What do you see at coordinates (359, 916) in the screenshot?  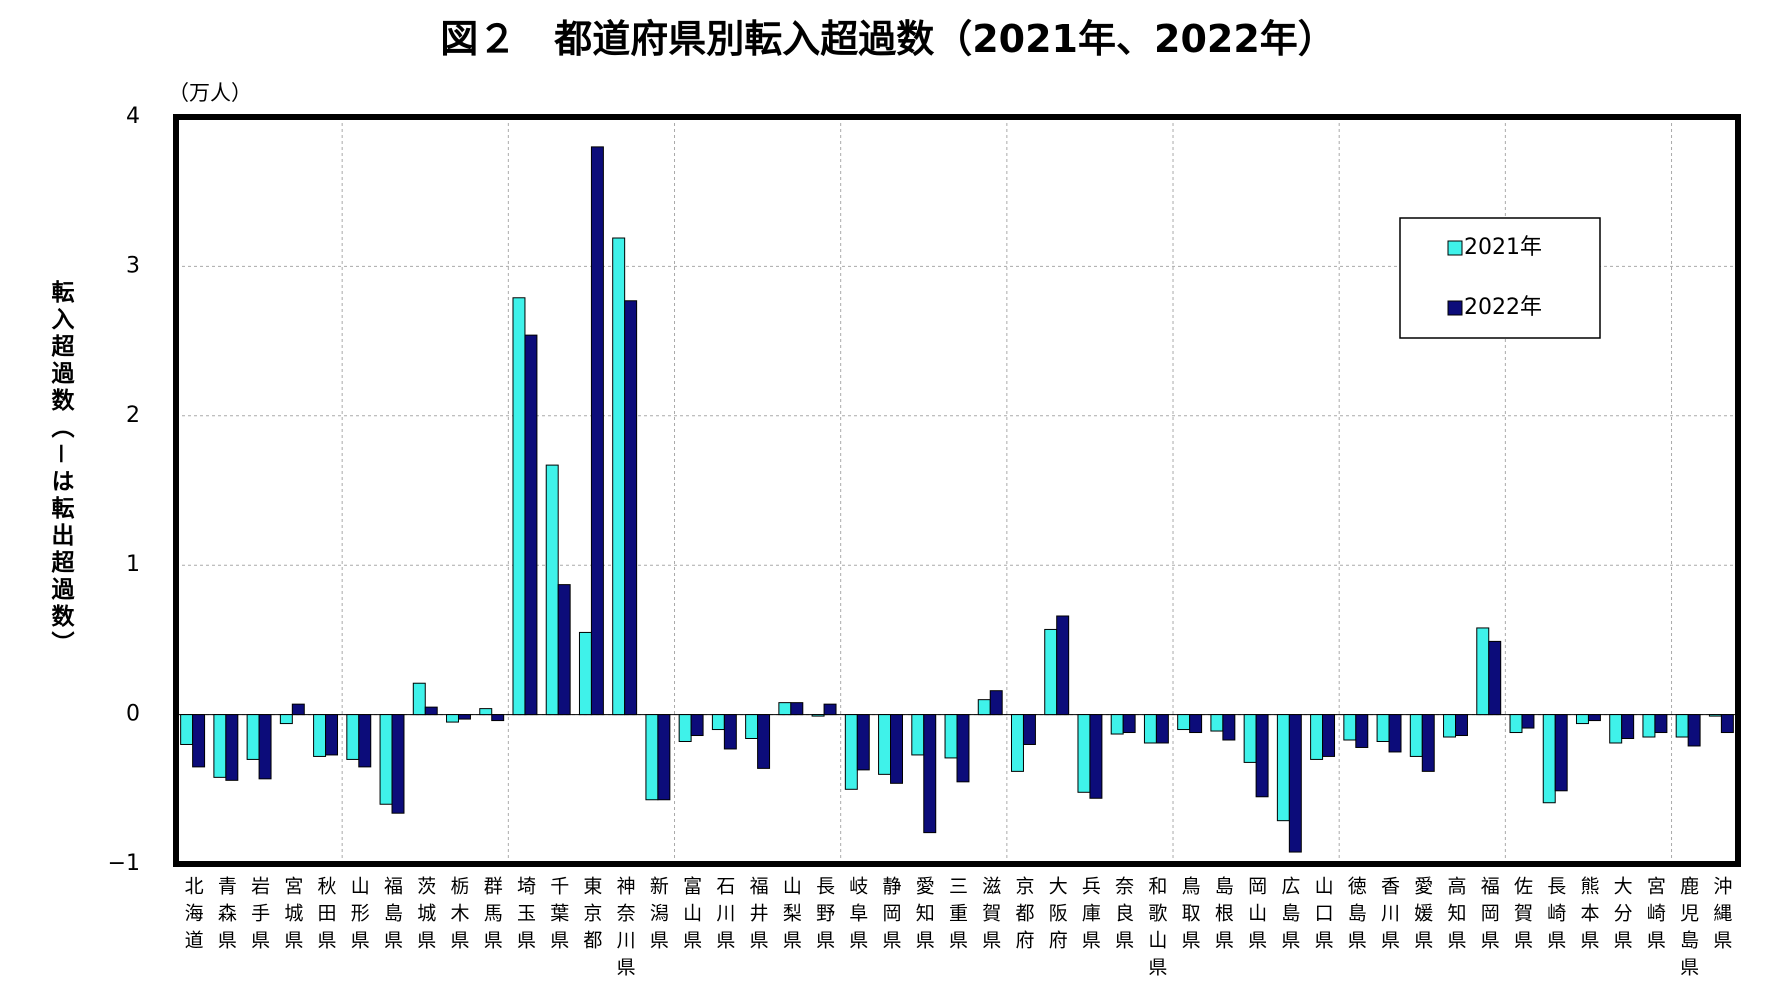 I see `x-tick-label: 山形県` at bounding box center [359, 916].